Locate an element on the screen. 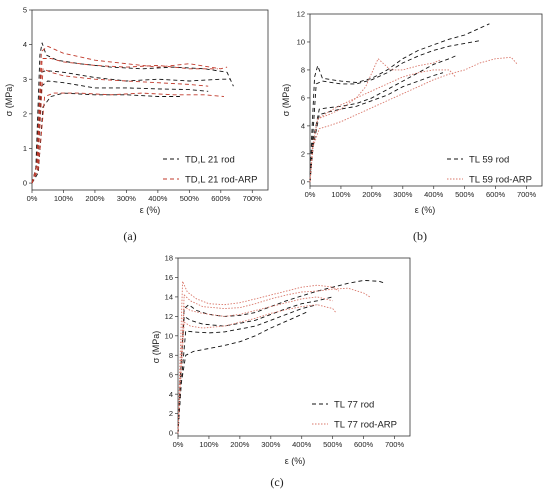 This screenshot has height=492, width=550. legend-label-c: TL 77 rod-ARP is located at coordinates (365, 424).